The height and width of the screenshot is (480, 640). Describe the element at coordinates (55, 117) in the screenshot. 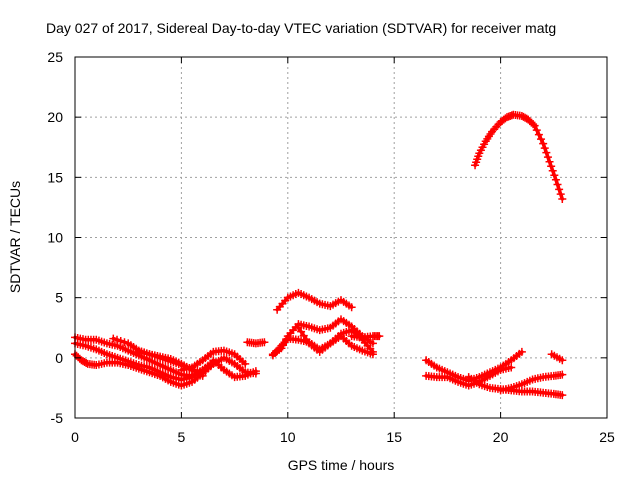

I see `y-tick-label: 20` at that location.